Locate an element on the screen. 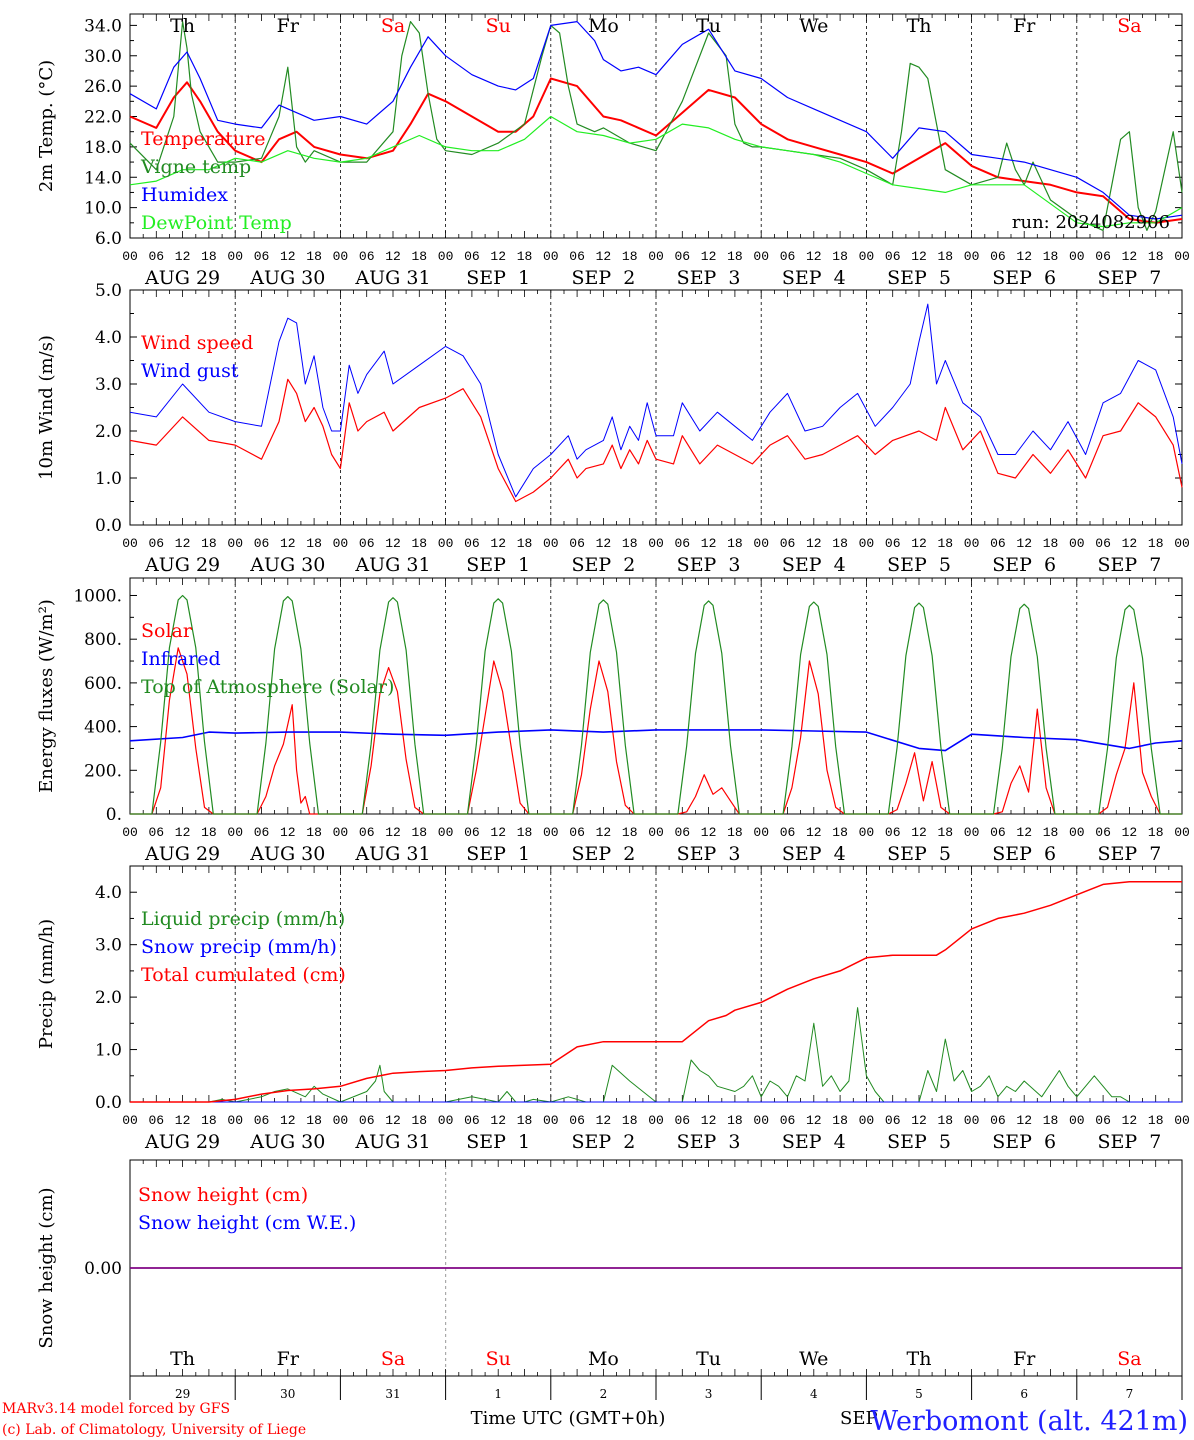 This screenshot has width=1194, height=1440. y-tick-label: 18.0 is located at coordinates (103, 148).